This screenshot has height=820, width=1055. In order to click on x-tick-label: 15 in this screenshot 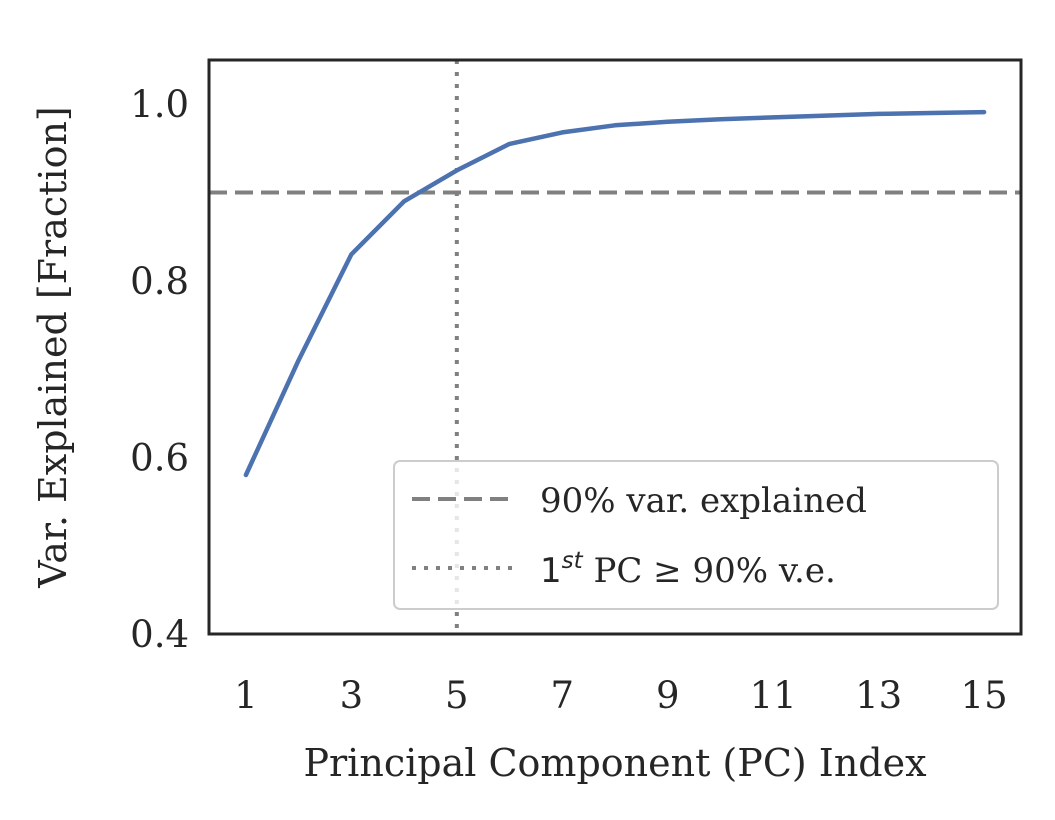, I will do `click(984, 695)`.